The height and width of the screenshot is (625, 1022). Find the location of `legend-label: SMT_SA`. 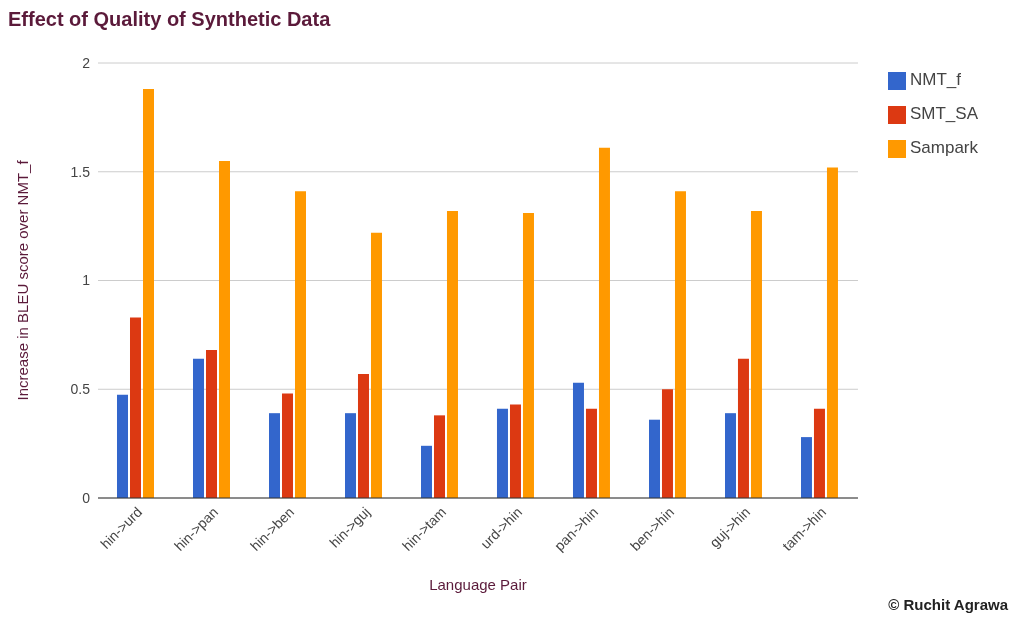

legend-label: SMT_SA is located at coordinates (943, 113).